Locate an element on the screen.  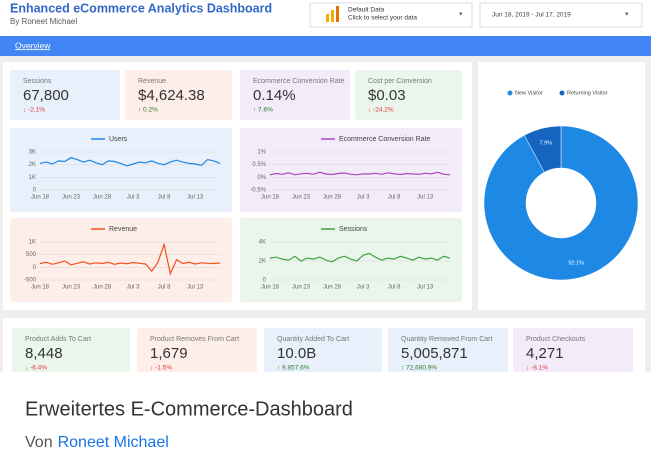
y-tick-label: 0.5% is located at coordinates (259, 165).